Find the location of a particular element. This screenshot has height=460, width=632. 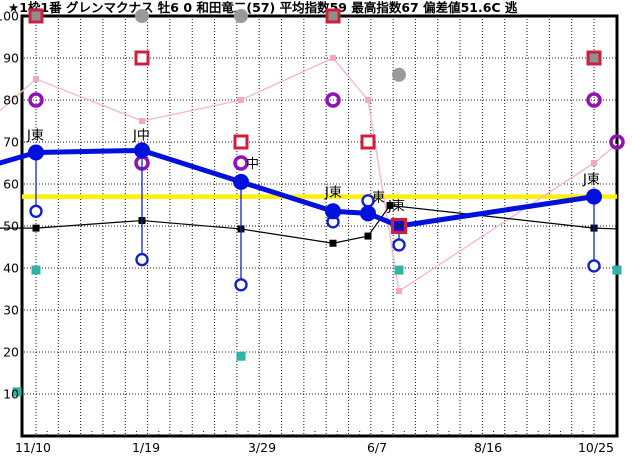

x-tick-label: 3/29 is located at coordinates (262, 447).